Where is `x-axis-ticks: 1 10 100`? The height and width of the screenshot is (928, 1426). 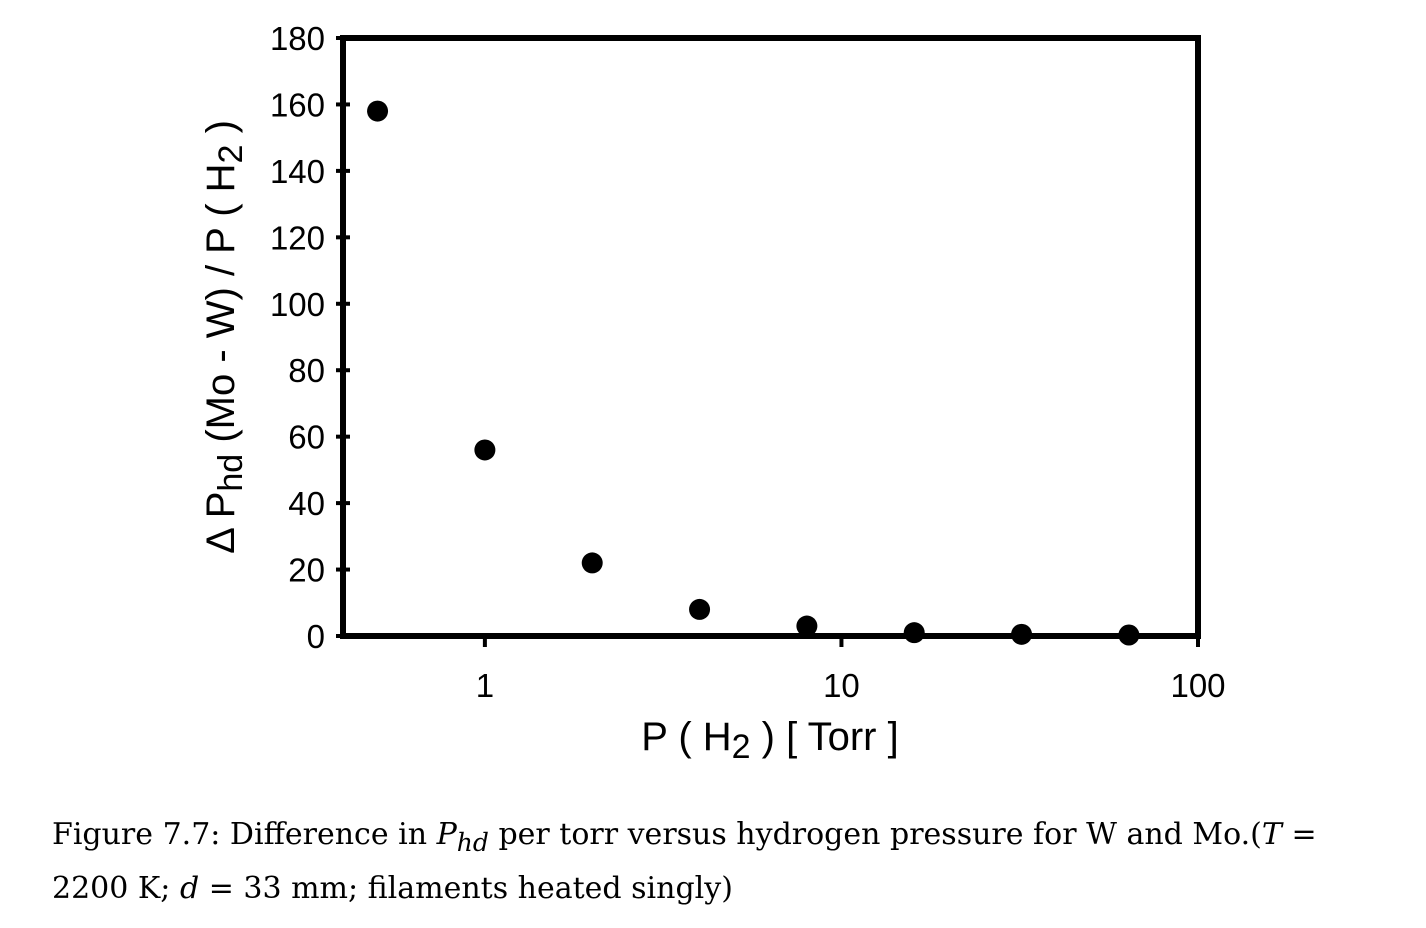 x-axis-ticks: 1 10 100 is located at coordinates (851, 669).